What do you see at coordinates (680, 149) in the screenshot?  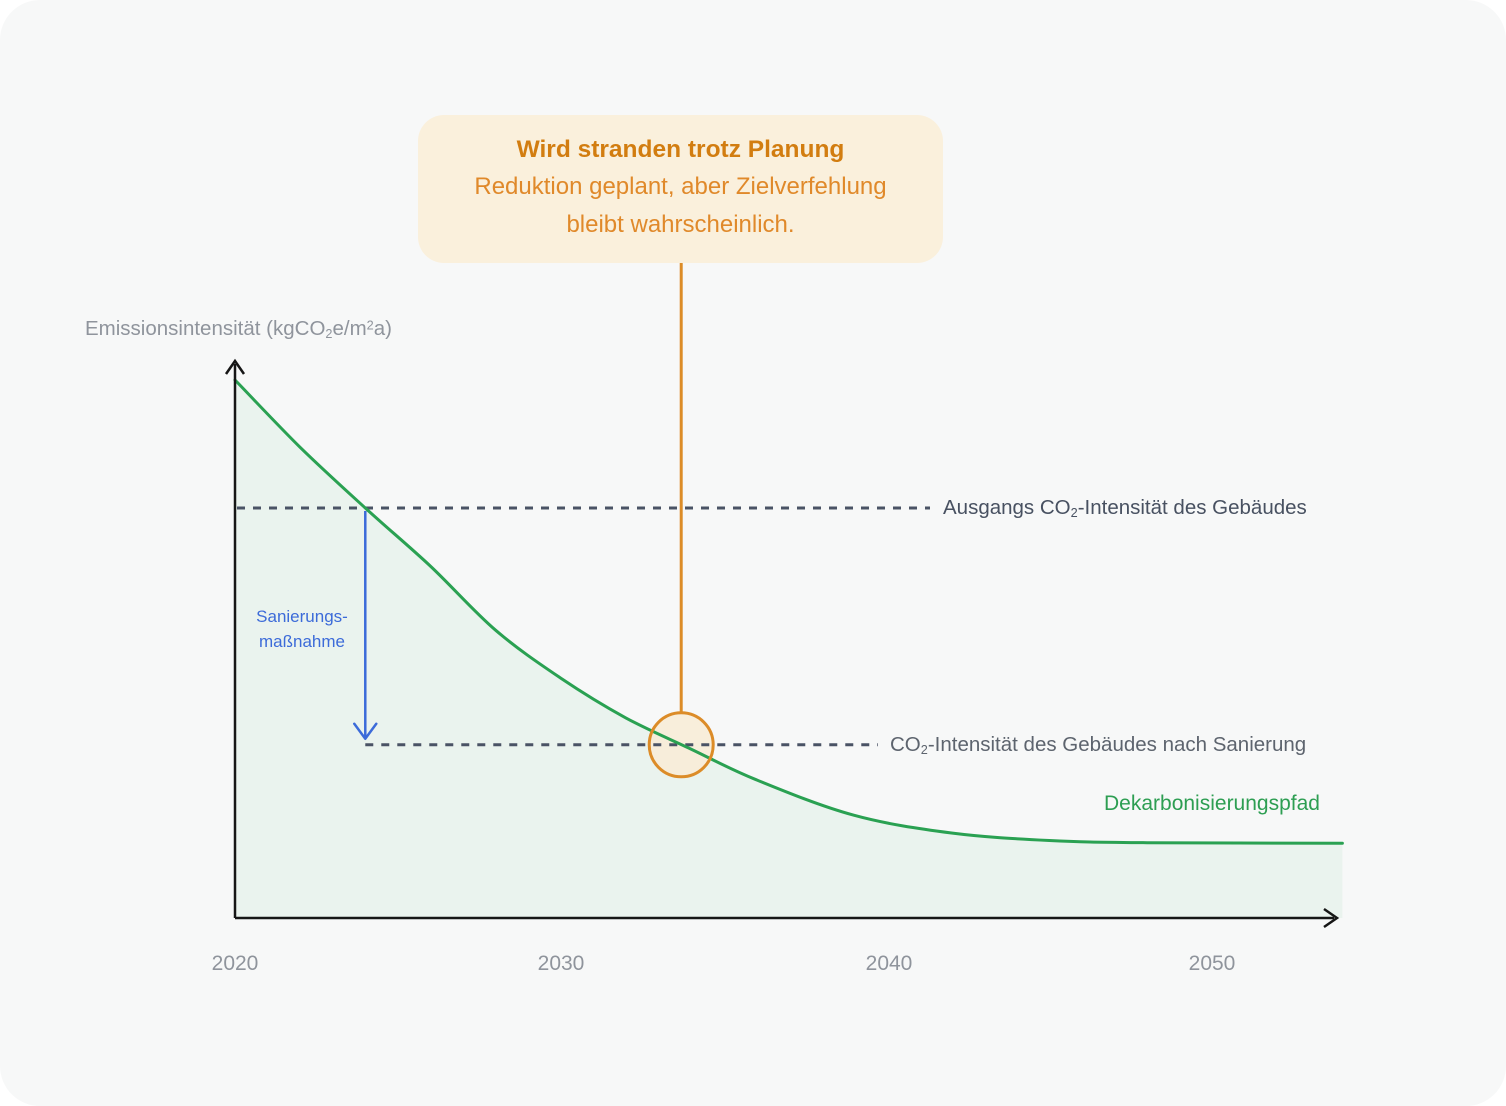 I see `callout-title: Wird stranden trotz Planung` at bounding box center [680, 149].